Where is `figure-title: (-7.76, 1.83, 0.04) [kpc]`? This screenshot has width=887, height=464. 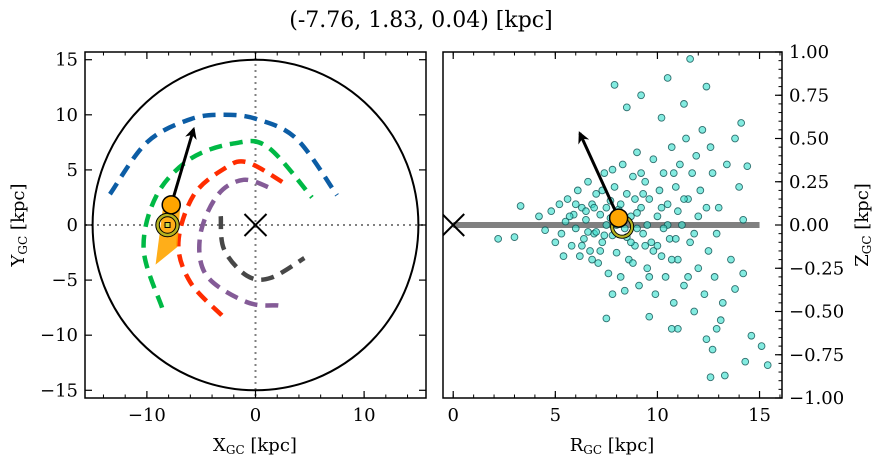
figure-title: (-7.76, 1.83, 0.04) [kpc] is located at coordinates (420, 20).